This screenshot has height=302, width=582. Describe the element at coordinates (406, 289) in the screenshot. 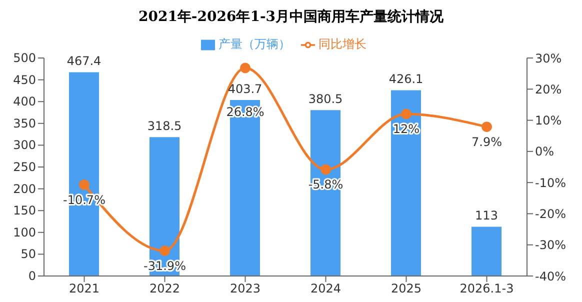

I see `x-tick-label: 2025` at that location.